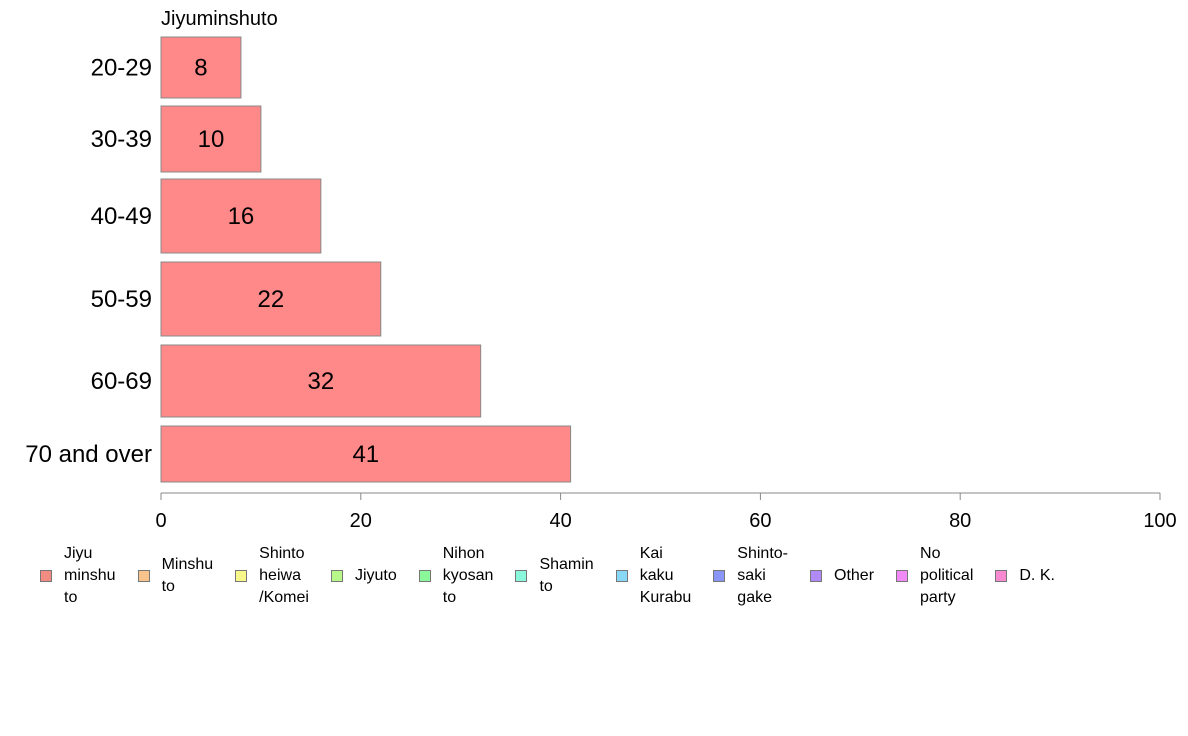 The image size is (1188, 736). I want to click on x-tick-label: 40, so click(560, 521).